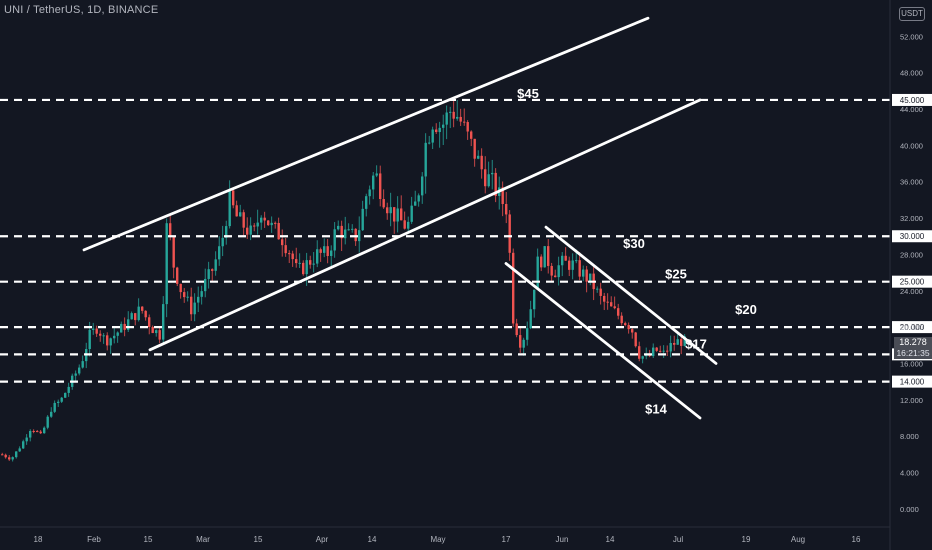 The width and height of the screenshot is (932, 550). Describe the element at coordinates (911, 145) in the screenshot. I see `y-tick-label: 40.000` at that location.